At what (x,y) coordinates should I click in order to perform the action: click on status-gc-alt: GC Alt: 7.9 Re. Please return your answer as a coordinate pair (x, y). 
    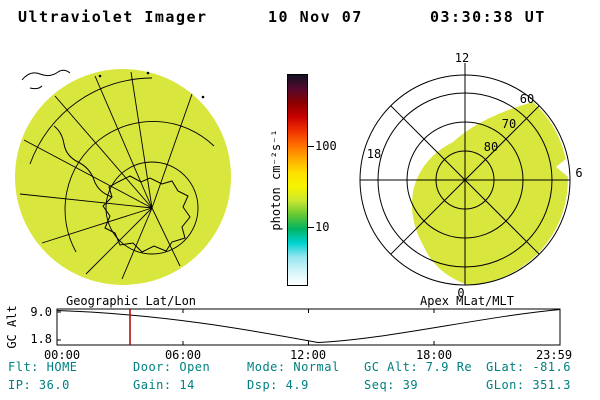
    Looking at the image, I should click on (418, 367).